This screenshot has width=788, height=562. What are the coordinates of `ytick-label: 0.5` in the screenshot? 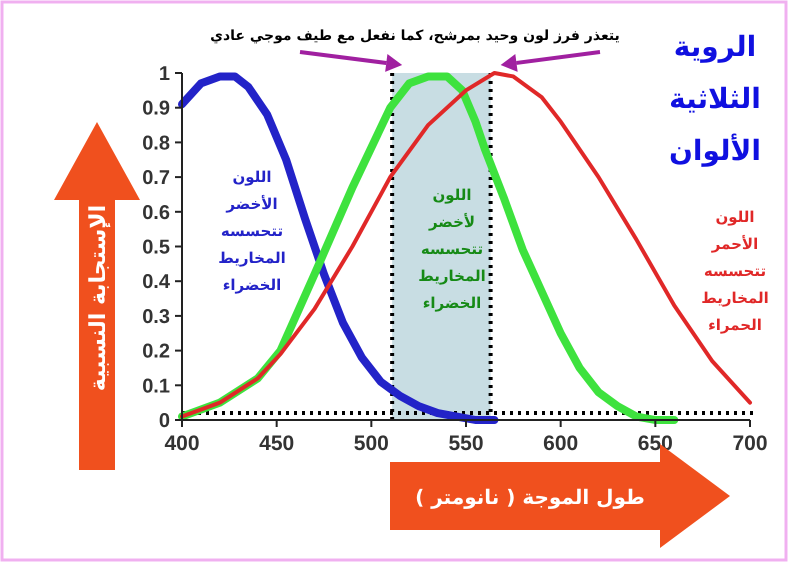 It's located at (156, 247).